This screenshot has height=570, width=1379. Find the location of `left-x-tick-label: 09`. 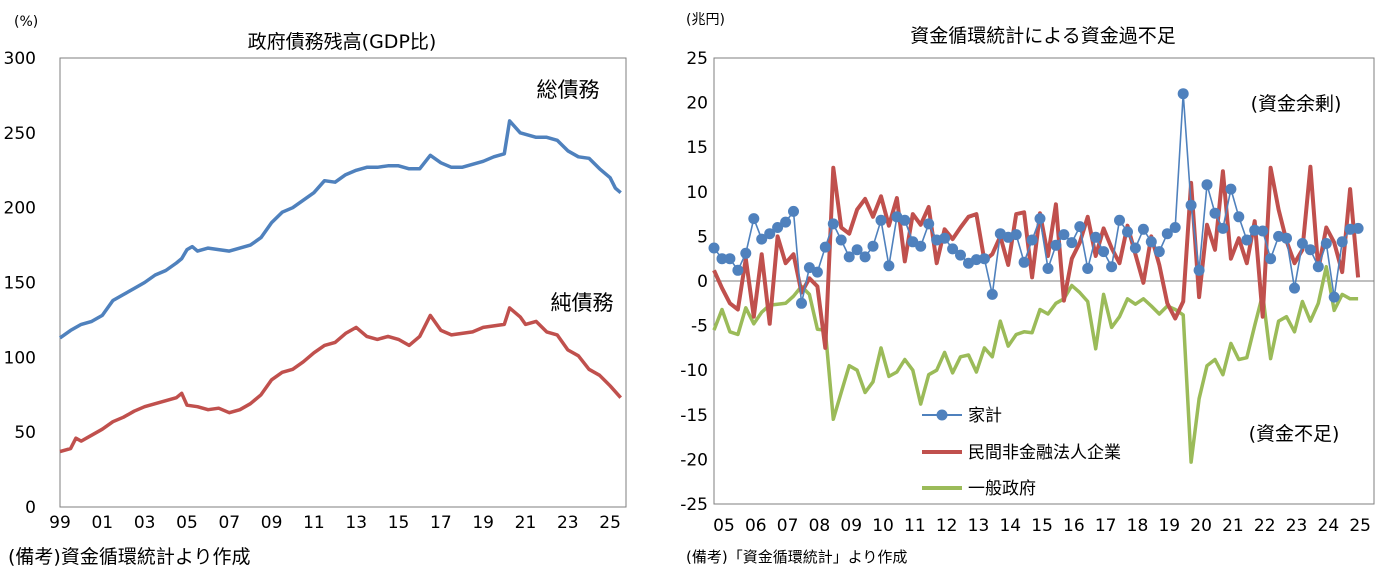

left-x-tick-label: 09 is located at coordinates (272, 523).